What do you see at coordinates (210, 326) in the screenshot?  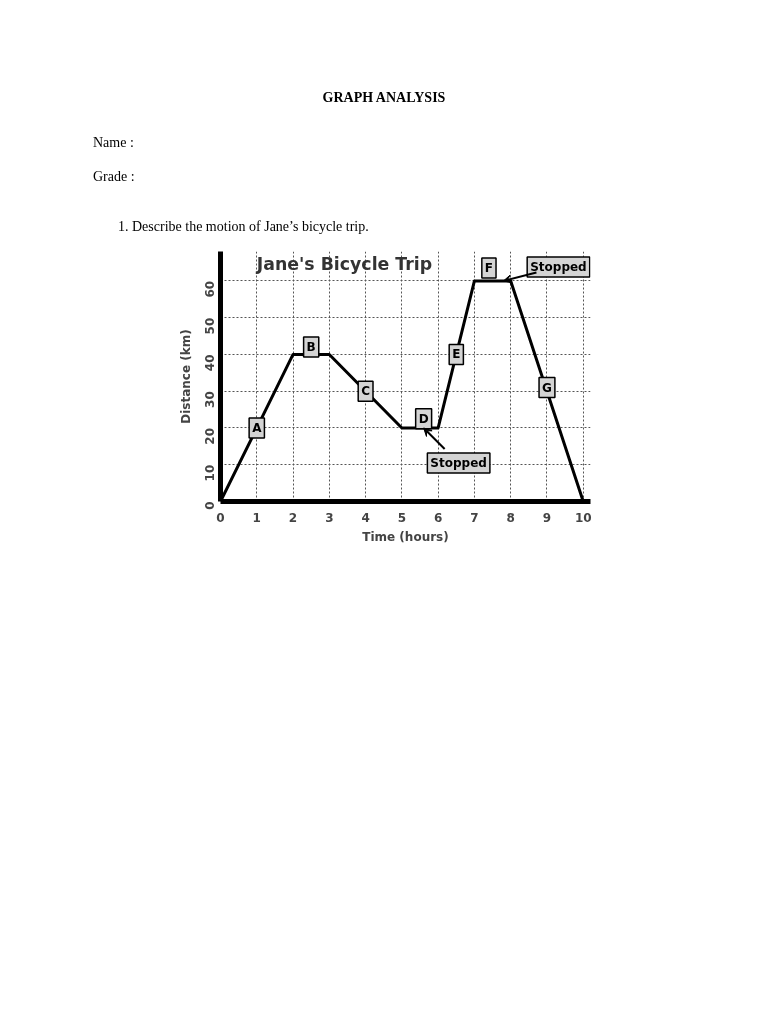 I see `y-tick-label: 50` at bounding box center [210, 326].